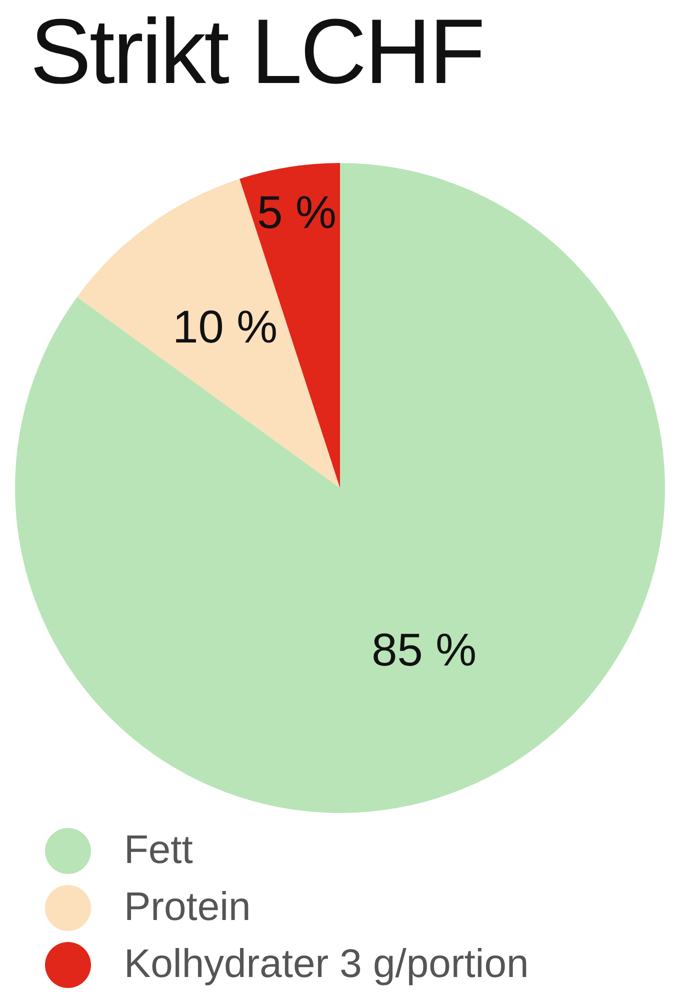 This screenshot has height=996, width=680. Describe the element at coordinates (296, 212) in the screenshot. I see `data-label: 5 %` at that location.